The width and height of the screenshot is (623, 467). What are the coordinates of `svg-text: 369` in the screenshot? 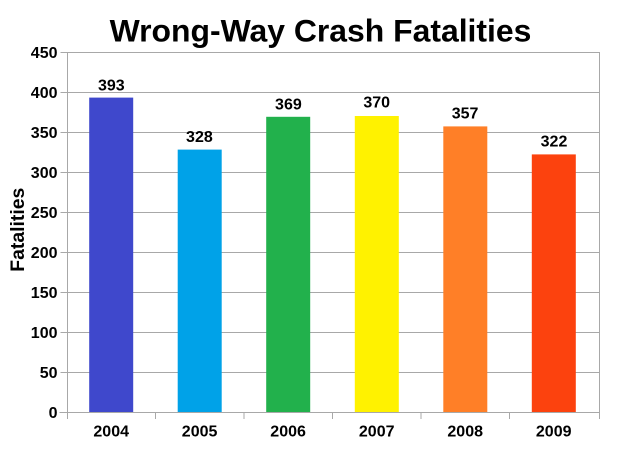 It's located at (288, 105).